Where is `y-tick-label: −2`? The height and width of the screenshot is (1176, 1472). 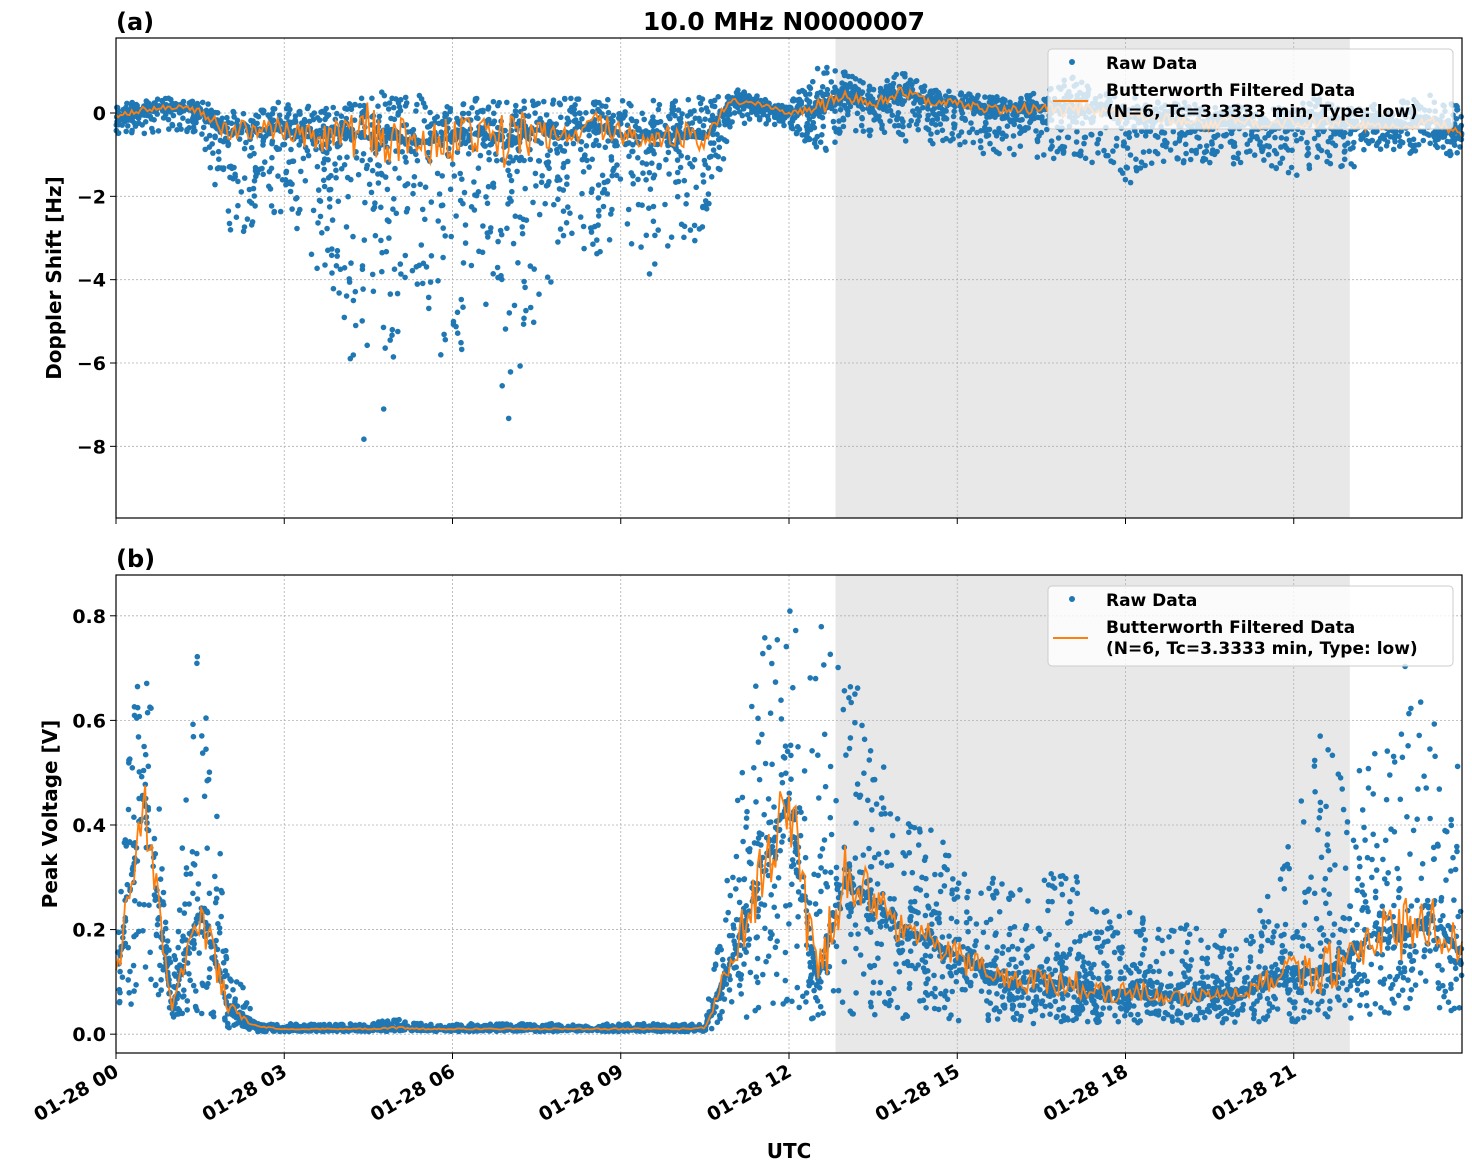 y-tick-label: −2 is located at coordinates (91, 197).